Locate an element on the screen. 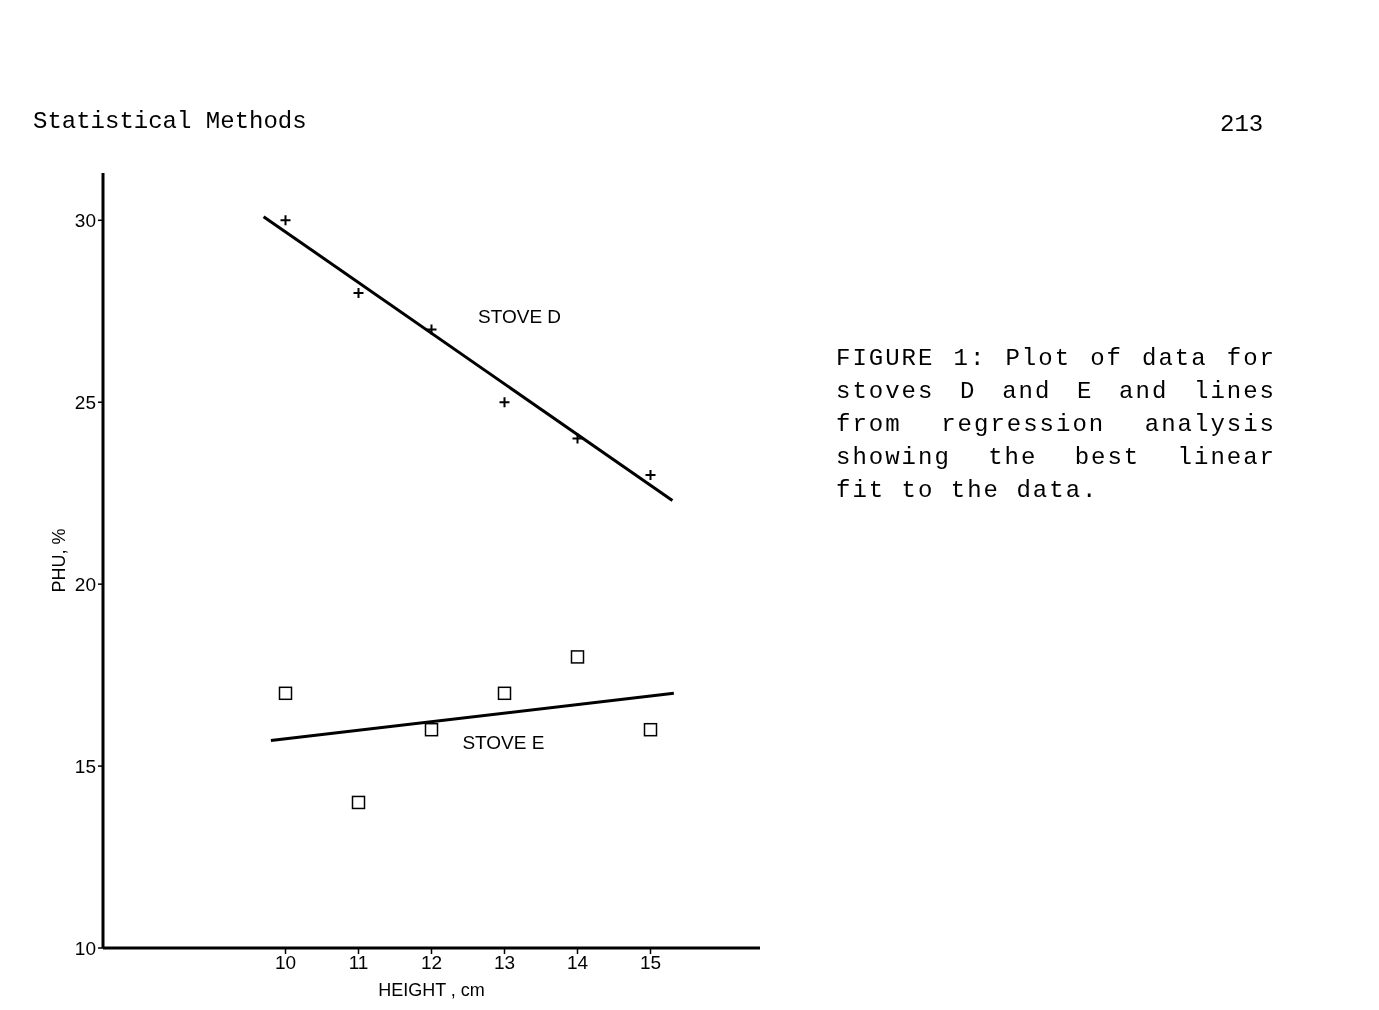 The image size is (1379, 1010). y-tick-label: 10 is located at coordinates (85, 948).